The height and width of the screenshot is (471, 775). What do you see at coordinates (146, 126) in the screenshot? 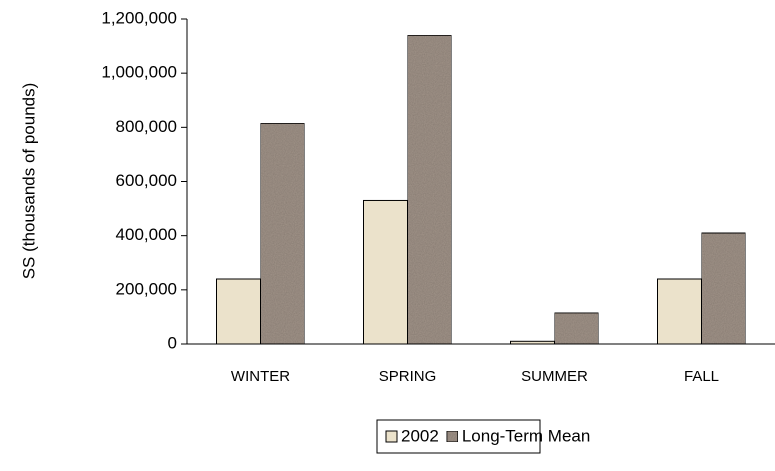
I see `y-tick-label: 800,000` at bounding box center [146, 126].